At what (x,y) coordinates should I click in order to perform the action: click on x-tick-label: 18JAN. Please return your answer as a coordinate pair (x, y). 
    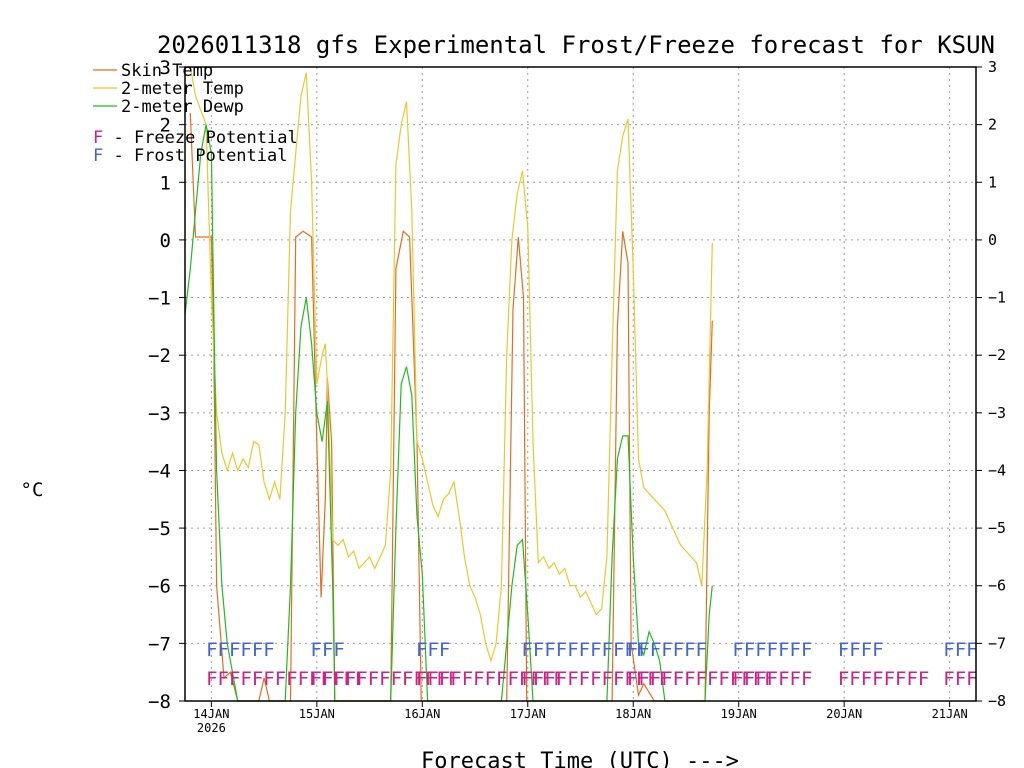
    Looking at the image, I should click on (633, 714).